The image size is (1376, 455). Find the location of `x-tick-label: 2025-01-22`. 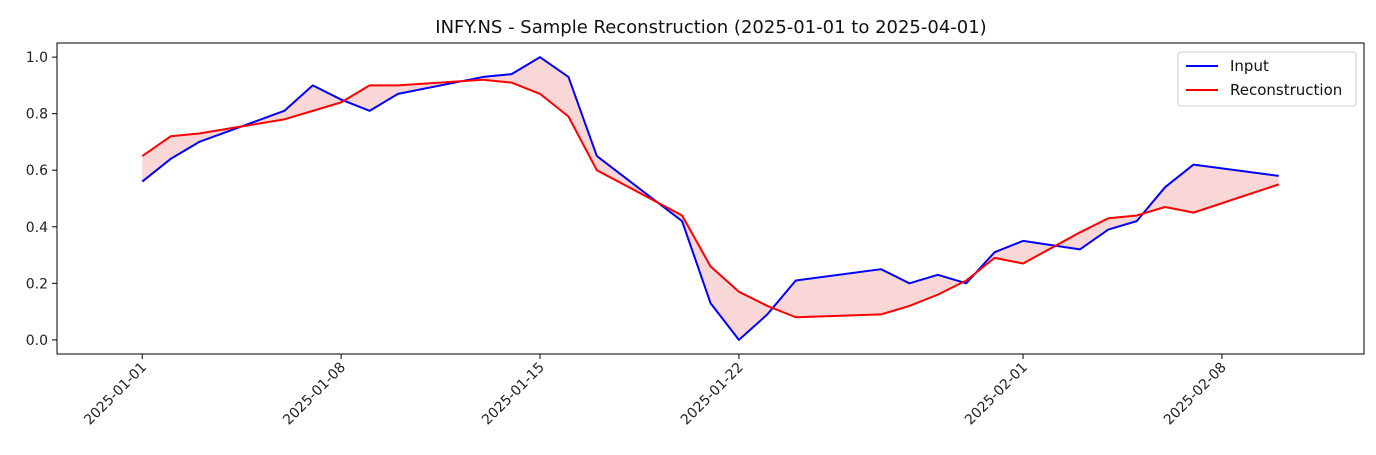

x-tick-label: 2025-01-22 is located at coordinates (712, 394).